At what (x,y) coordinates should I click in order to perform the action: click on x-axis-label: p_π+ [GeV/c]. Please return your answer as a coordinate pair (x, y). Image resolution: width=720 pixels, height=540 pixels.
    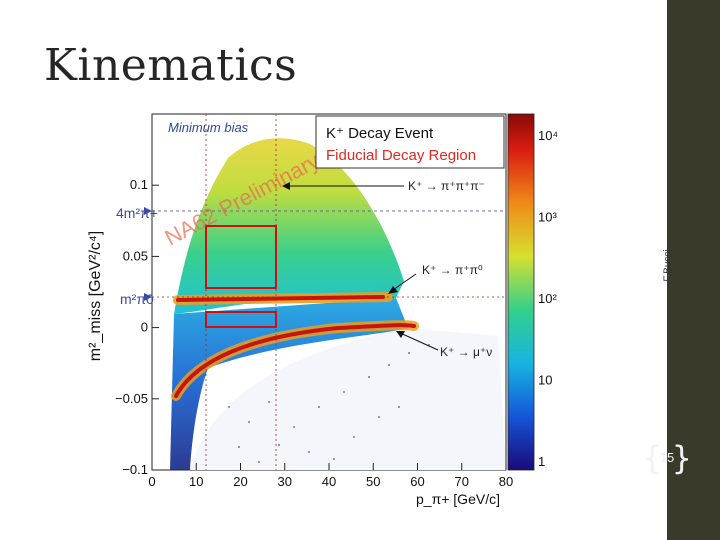
    Looking at the image, I should click on (458, 499).